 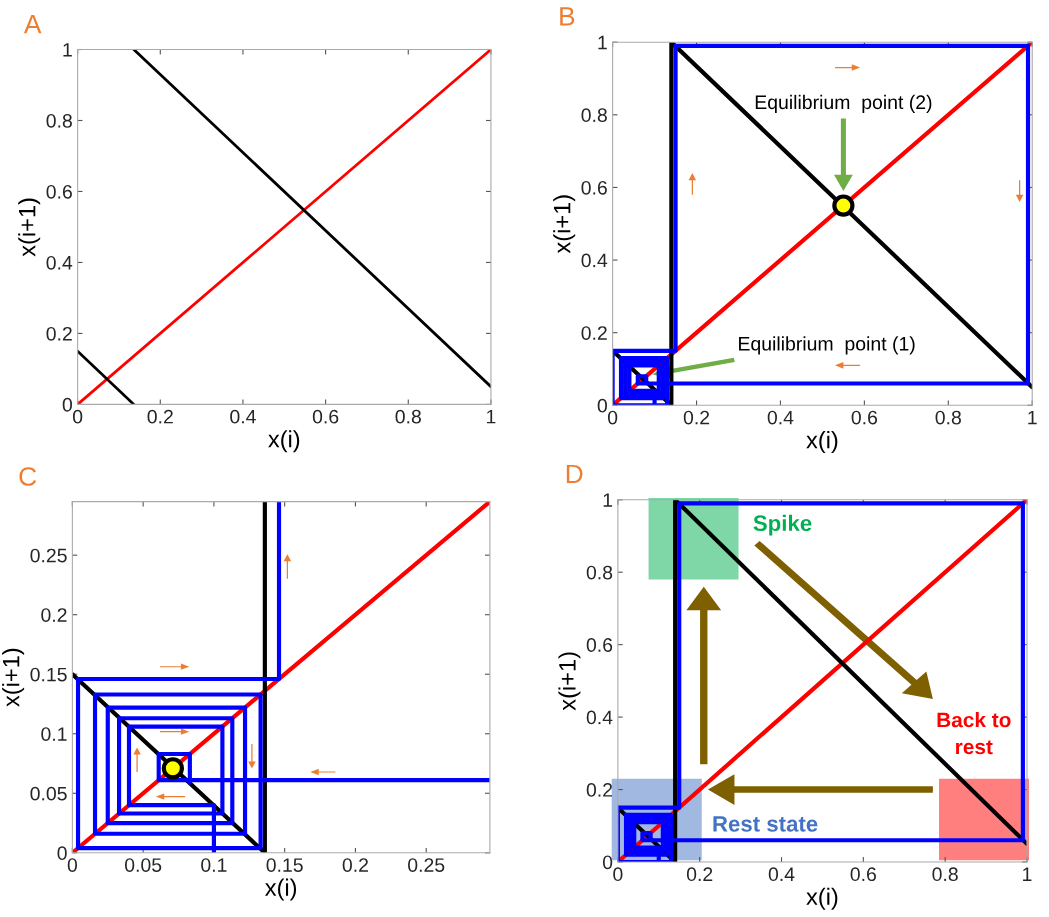 What do you see at coordinates (843, 103) in the screenshot?
I see `annotation: Equilibrium point (2)` at bounding box center [843, 103].